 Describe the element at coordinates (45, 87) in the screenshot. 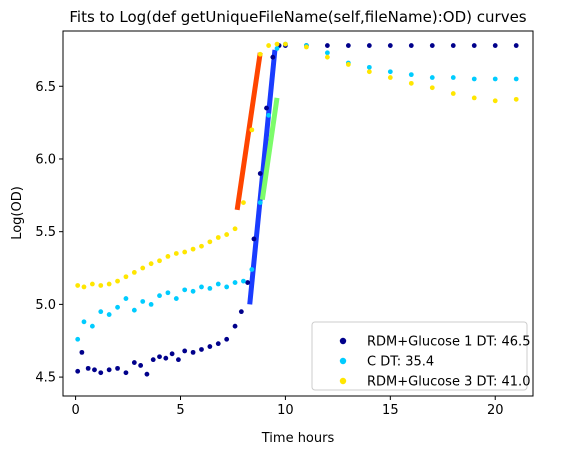

I see `y-tick-label: 6.5` at that location.